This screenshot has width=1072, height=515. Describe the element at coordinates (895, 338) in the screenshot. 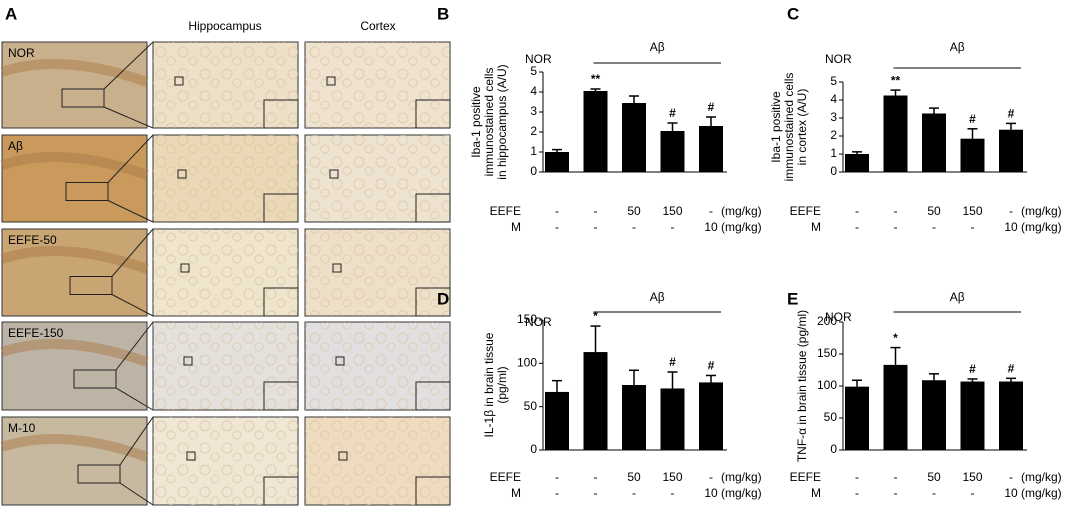

I see `significance: *` at that location.